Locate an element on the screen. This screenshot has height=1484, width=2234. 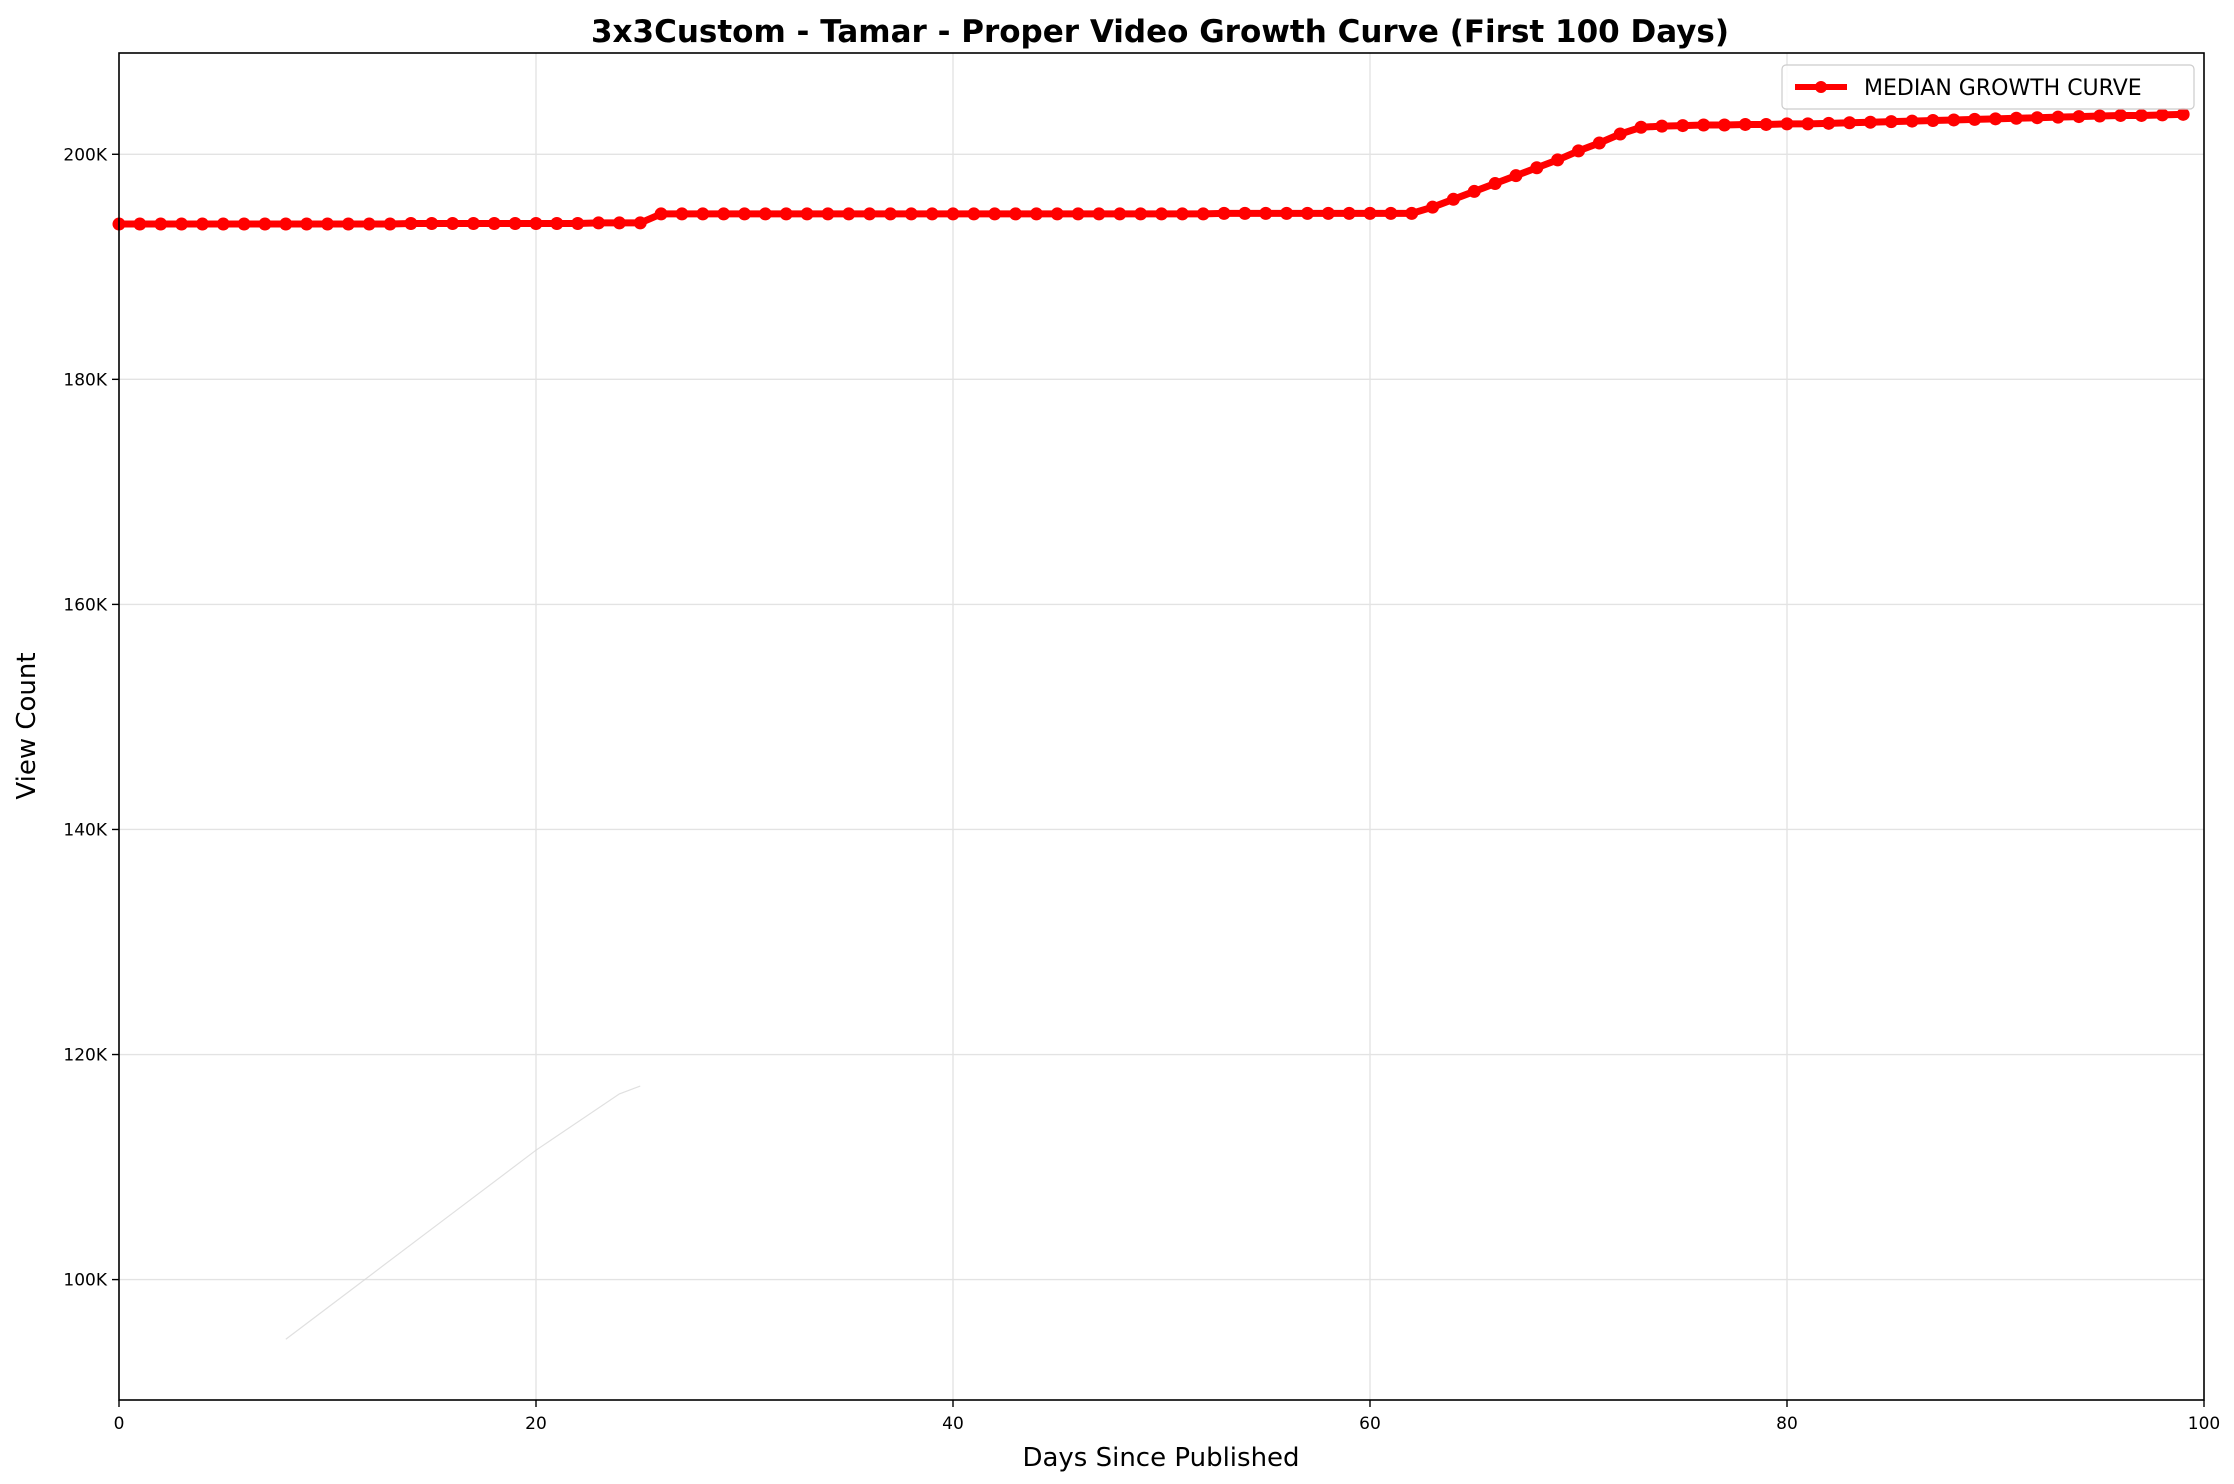
legend-label: MEDIAN GROWTH CURVE is located at coordinates (2003, 88).